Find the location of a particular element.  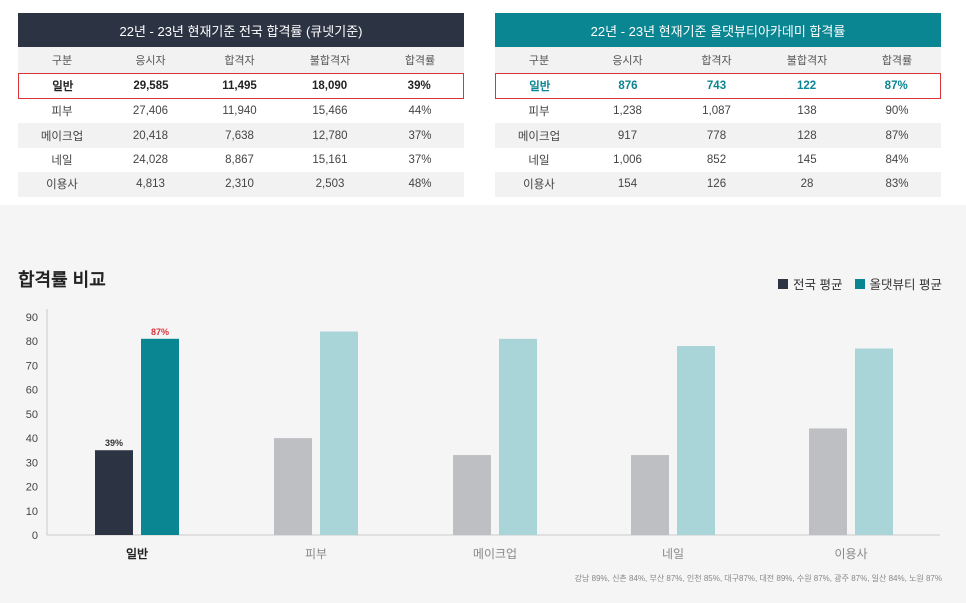

data-label-national: 39% is located at coordinates (114, 443).